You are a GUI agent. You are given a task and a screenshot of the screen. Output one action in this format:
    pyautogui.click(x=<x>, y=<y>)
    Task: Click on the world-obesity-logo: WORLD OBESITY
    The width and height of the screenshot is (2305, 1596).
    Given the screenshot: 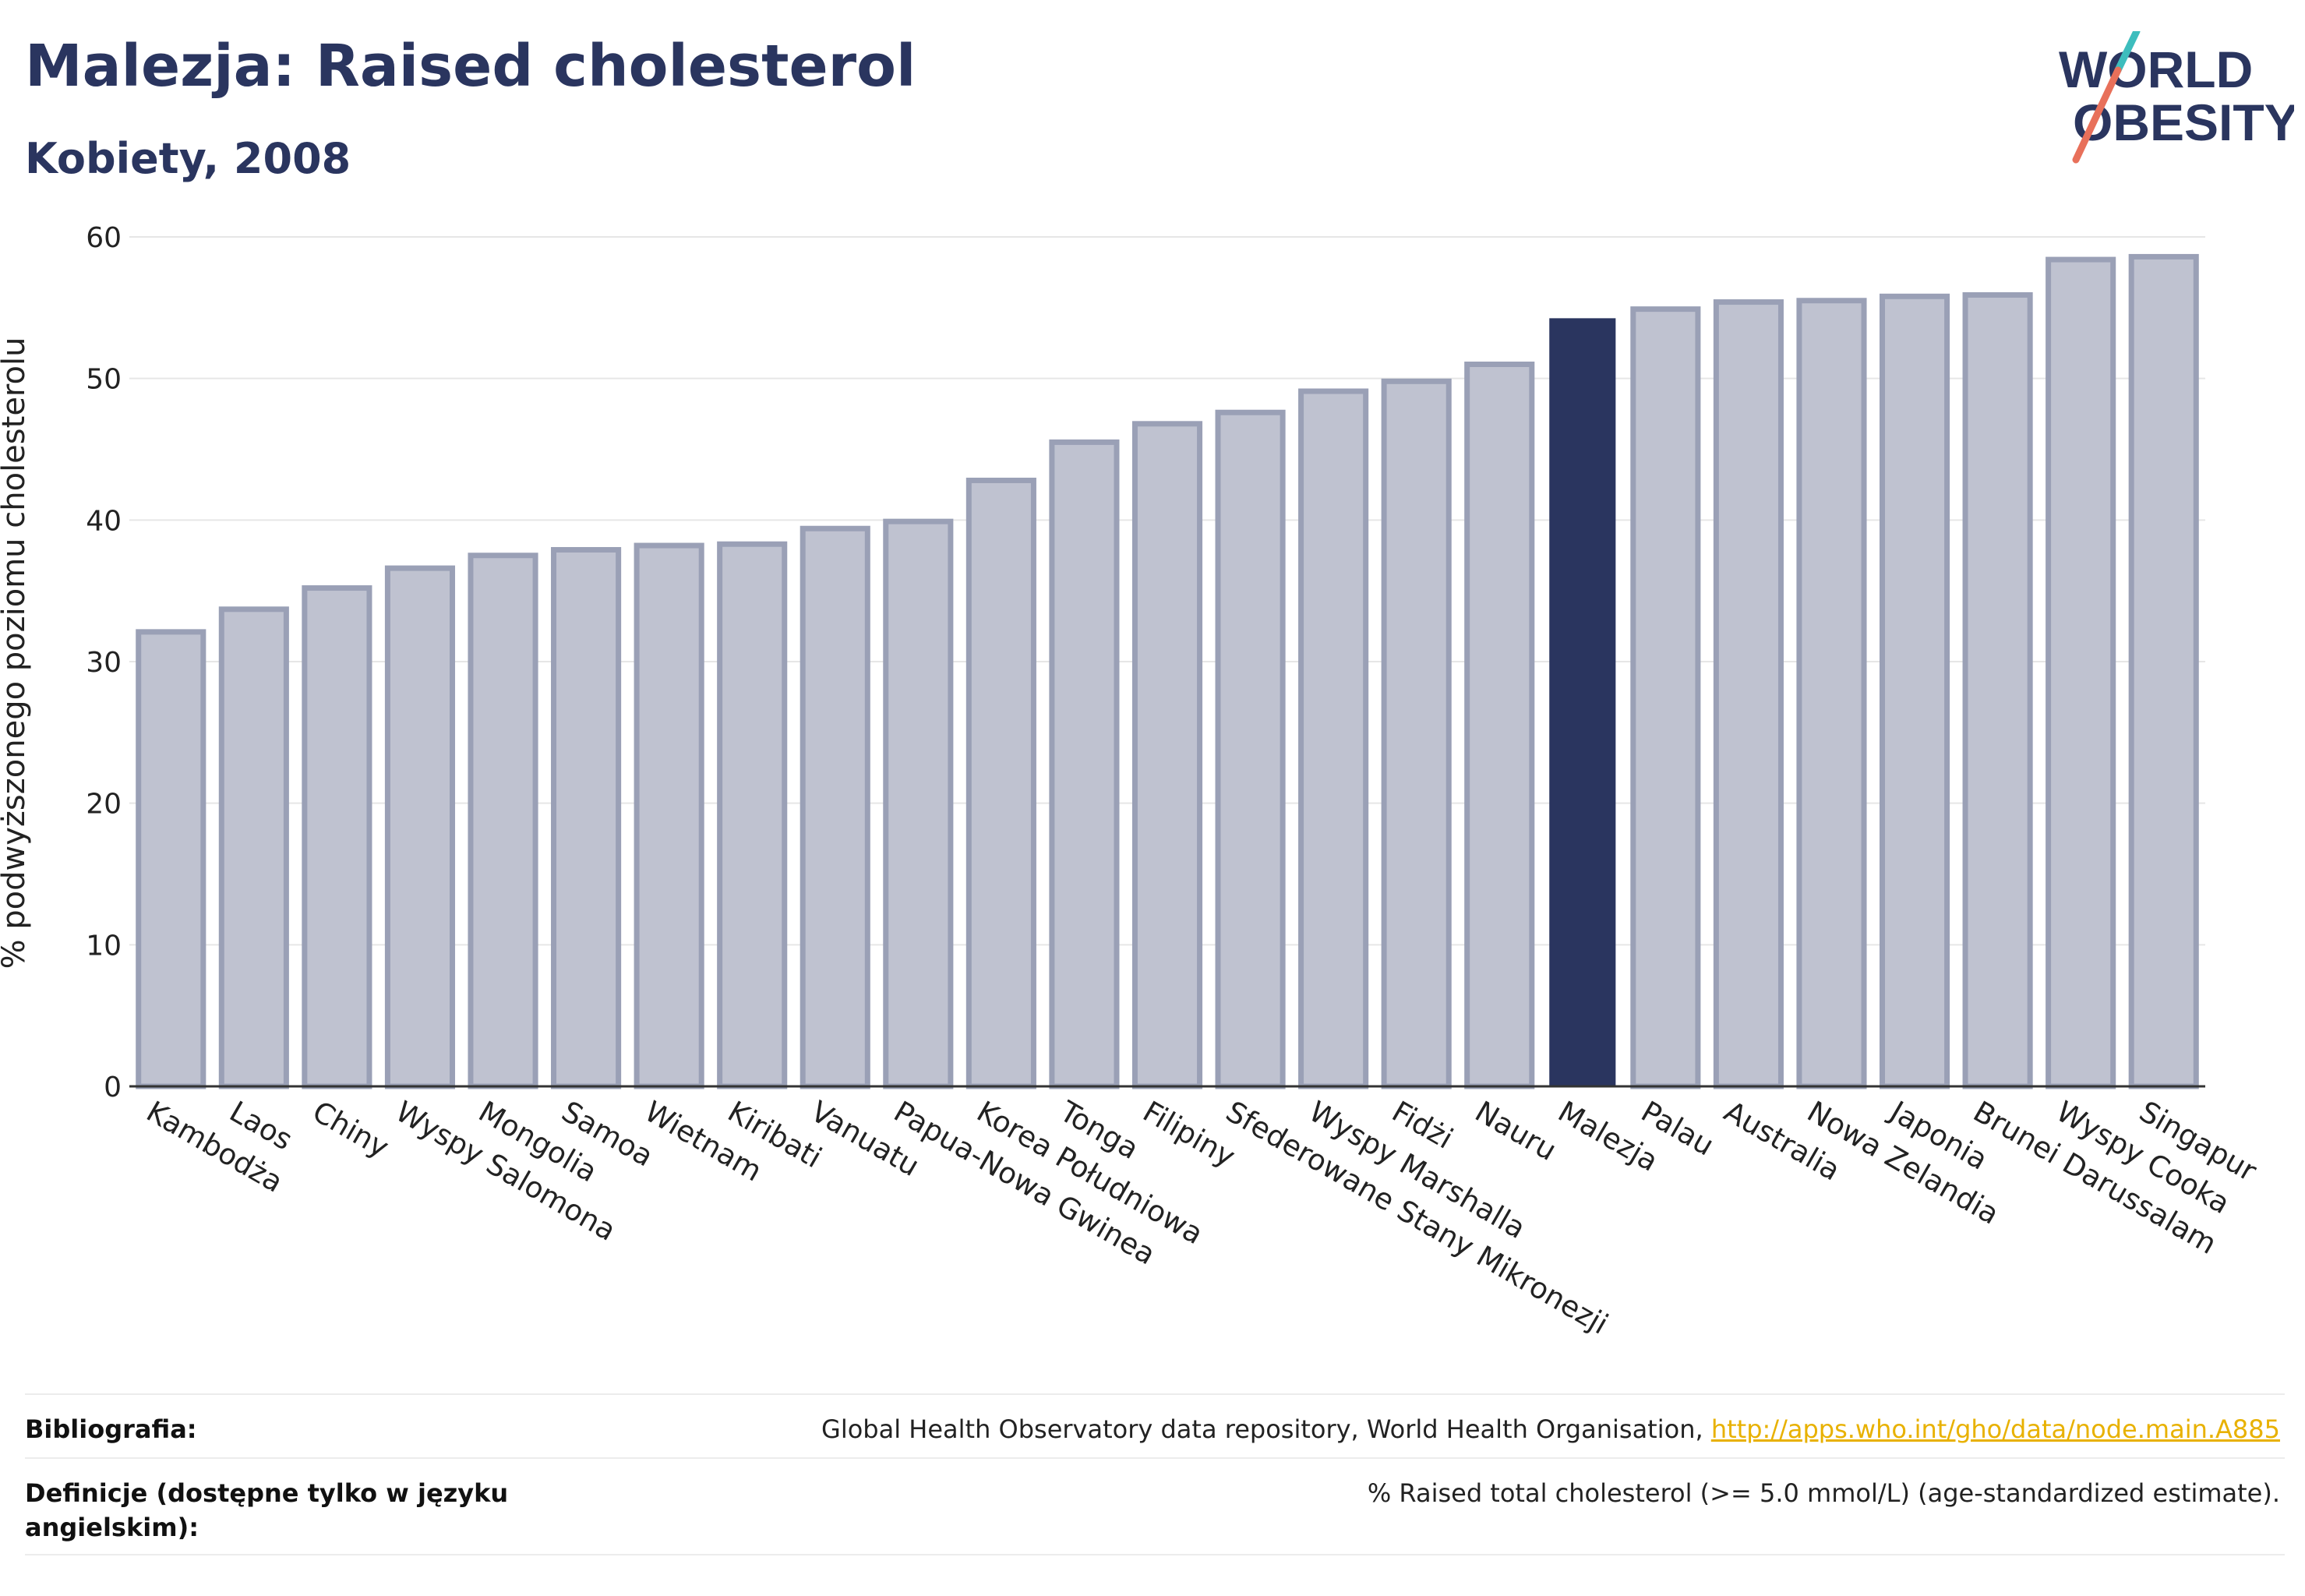 What is the action you would take?
    pyautogui.click(x=2176, y=97)
    